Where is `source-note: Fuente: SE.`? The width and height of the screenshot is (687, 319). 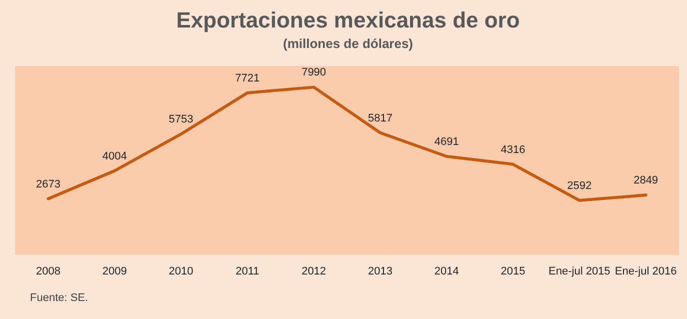
source-note: Fuente: SE. is located at coordinates (59, 298).